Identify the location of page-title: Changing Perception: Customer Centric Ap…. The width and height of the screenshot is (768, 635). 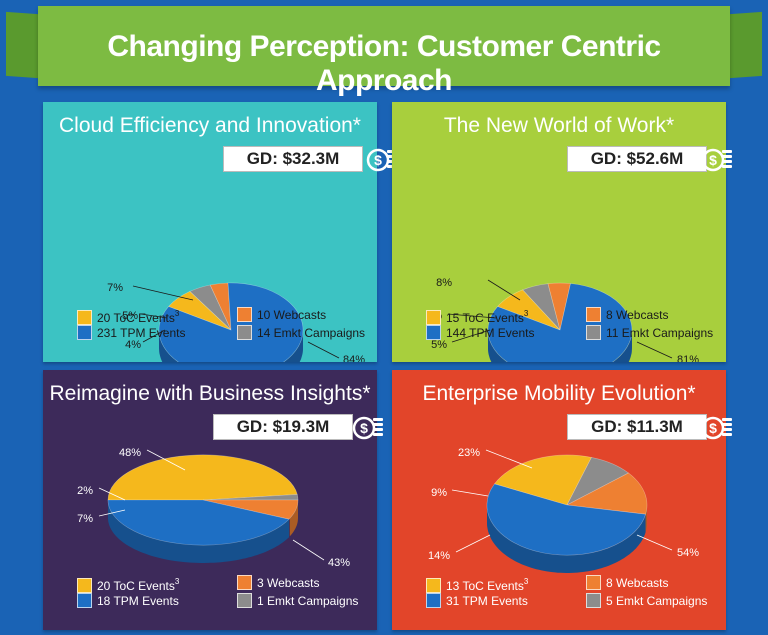
(384, 63).